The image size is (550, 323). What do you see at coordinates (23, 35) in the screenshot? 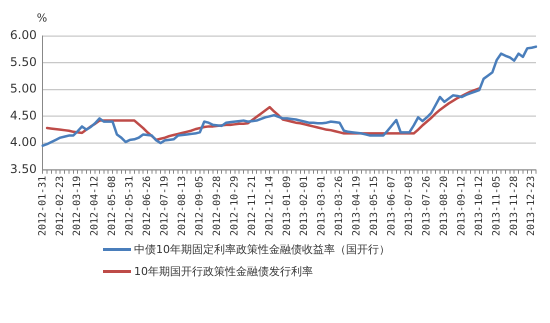
I see `y-tick-label: 6.00` at bounding box center [23, 35].